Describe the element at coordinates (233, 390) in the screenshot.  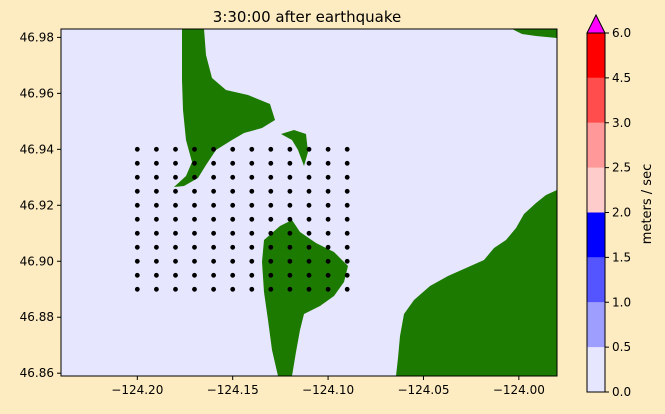
I see `x-tick-label-1: −124.15` at that location.